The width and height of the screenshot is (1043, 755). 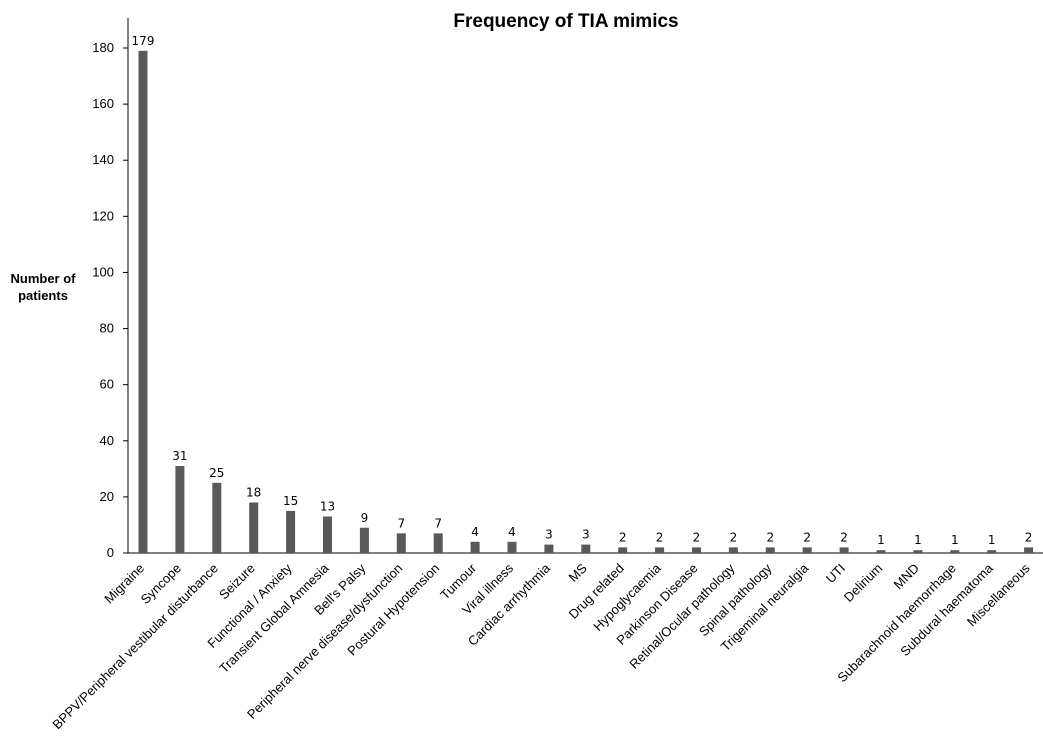 I want to click on data-label: 9, so click(x=365, y=518).